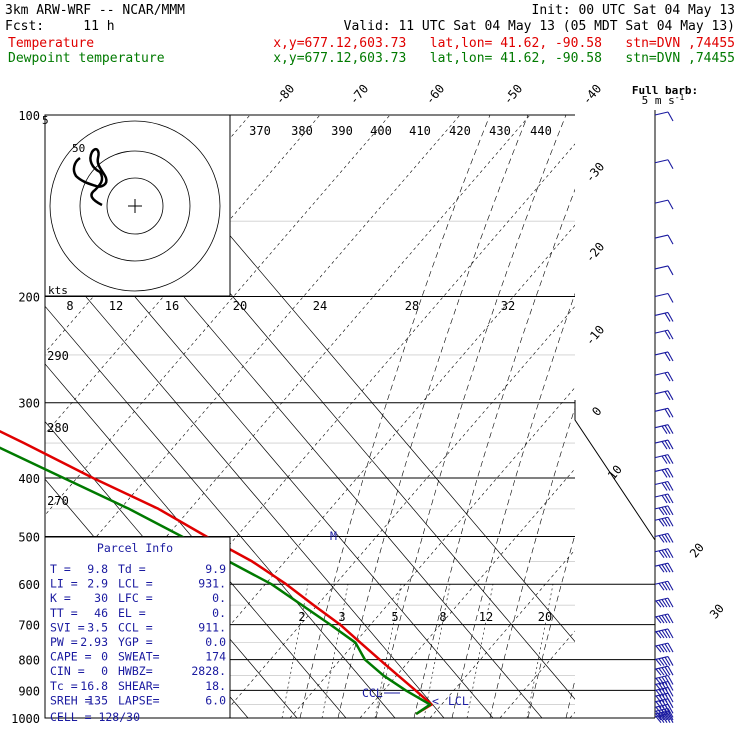 The image size is (740, 740). What do you see at coordinates (240, 306) in the screenshot?
I see `speed-tick-label: 20` at bounding box center [240, 306].